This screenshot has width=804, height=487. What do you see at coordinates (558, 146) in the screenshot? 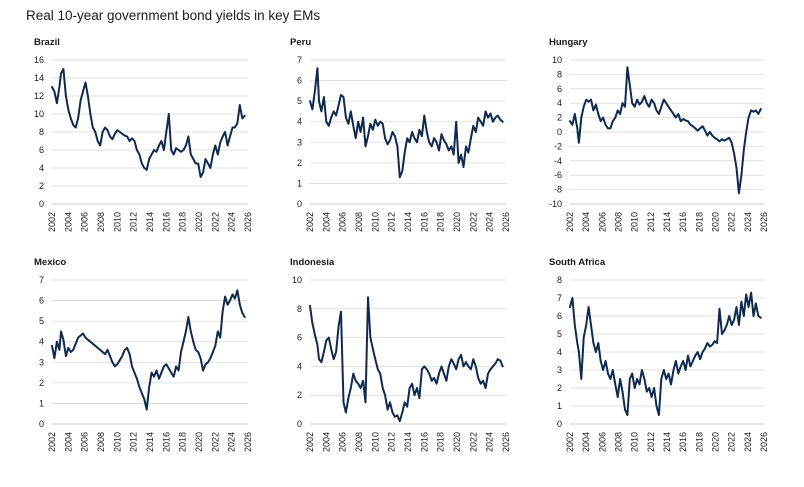
I see `y-tick-label: -2` at bounding box center [558, 146].